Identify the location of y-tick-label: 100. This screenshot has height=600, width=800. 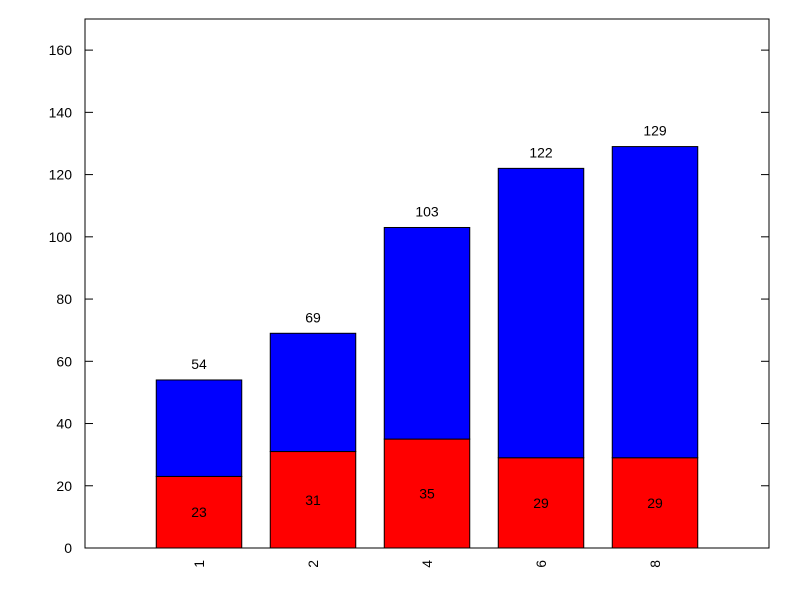
(61, 237).